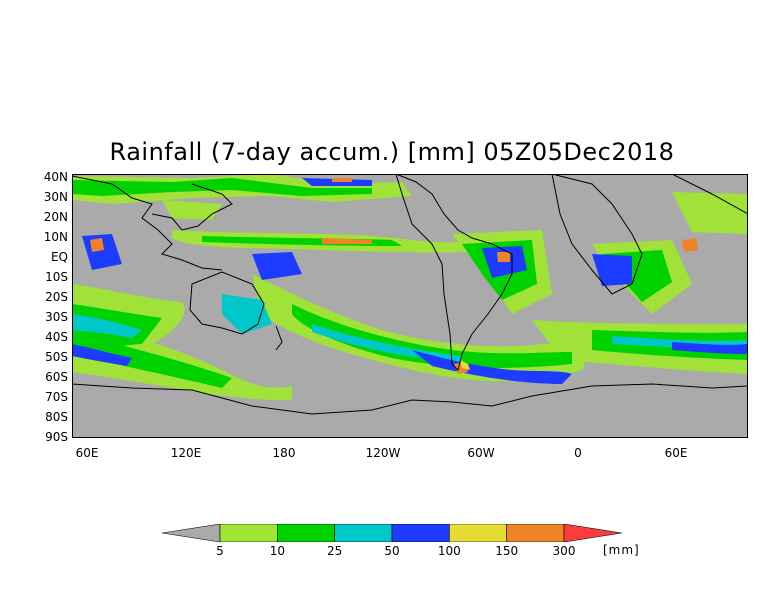 The width and height of the screenshot is (784, 612). Describe the element at coordinates (55, 237) in the screenshot. I see `lat-label: 10N` at that location.